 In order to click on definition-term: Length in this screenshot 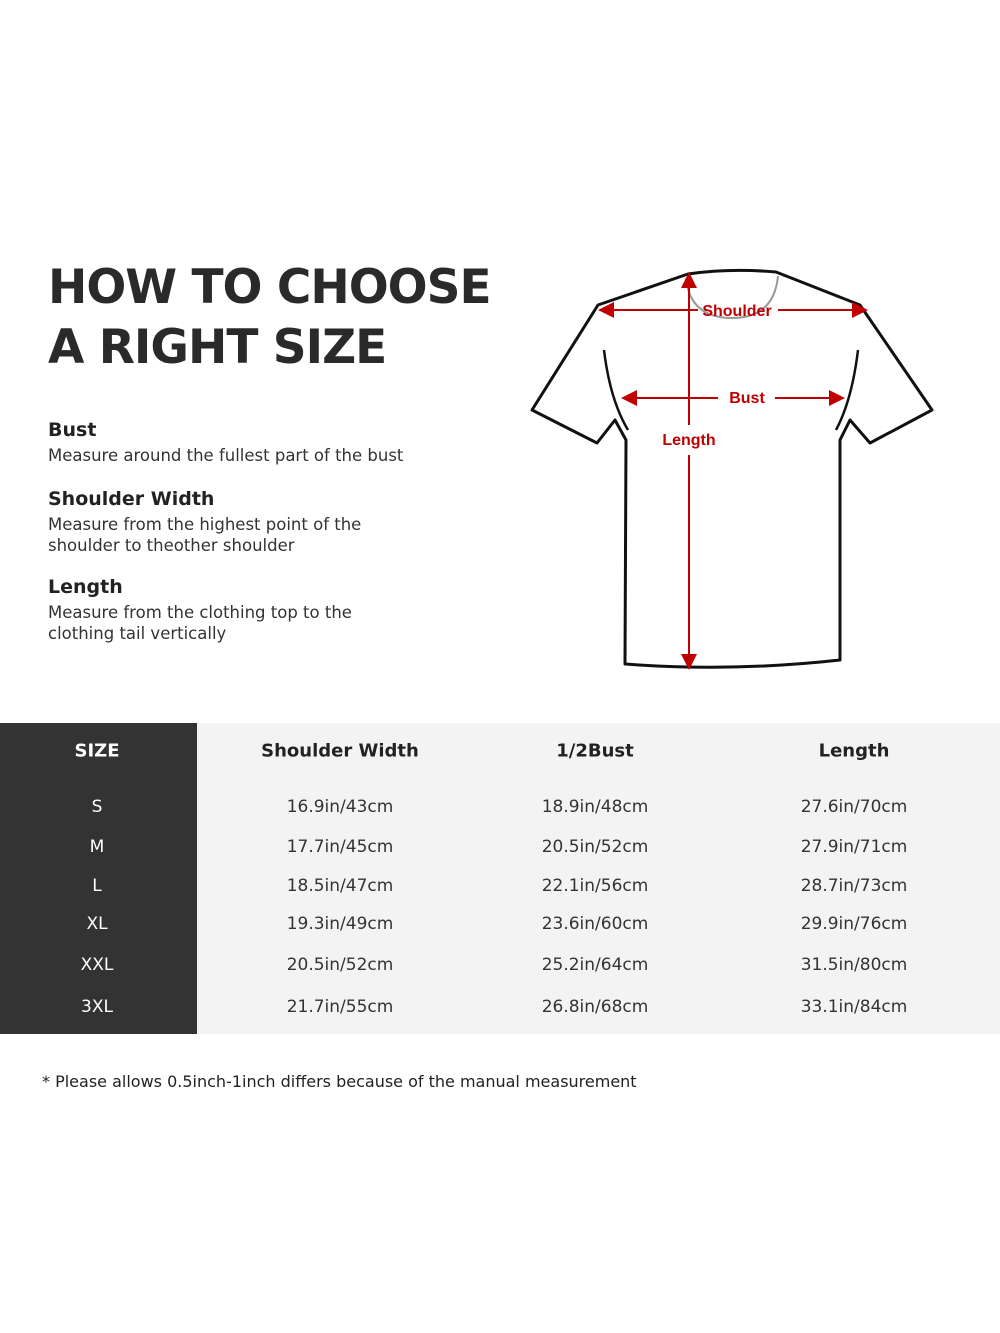, I will do `click(85, 587)`.